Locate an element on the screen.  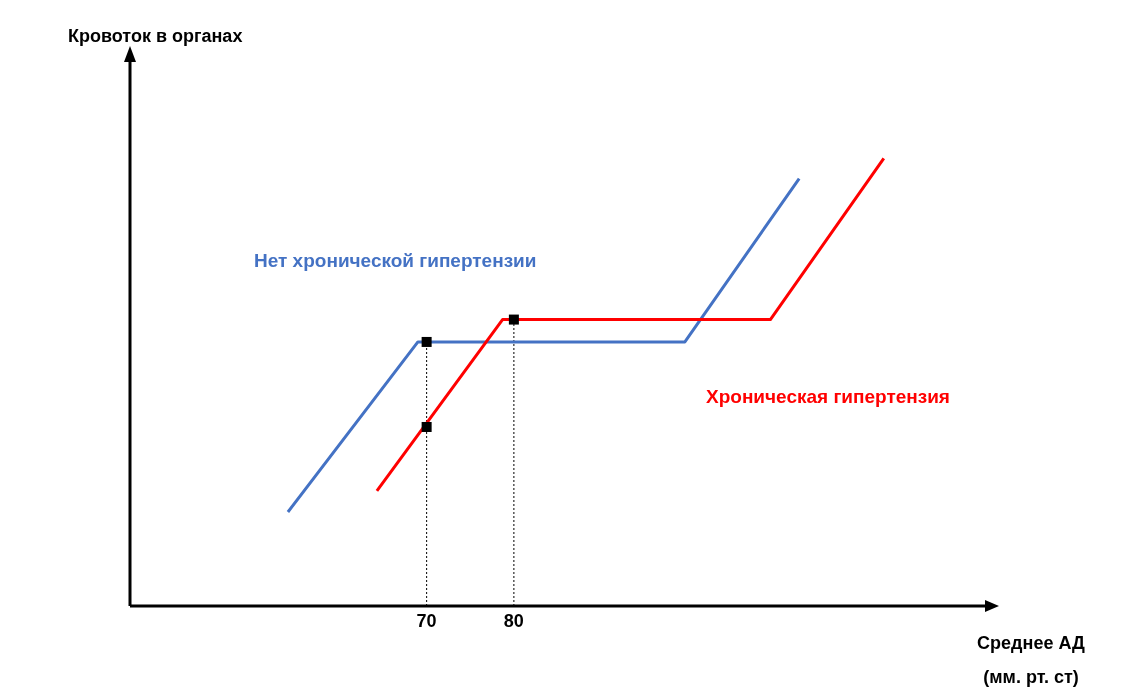
x-tick-label: 80 is located at coordinates (513, 620).